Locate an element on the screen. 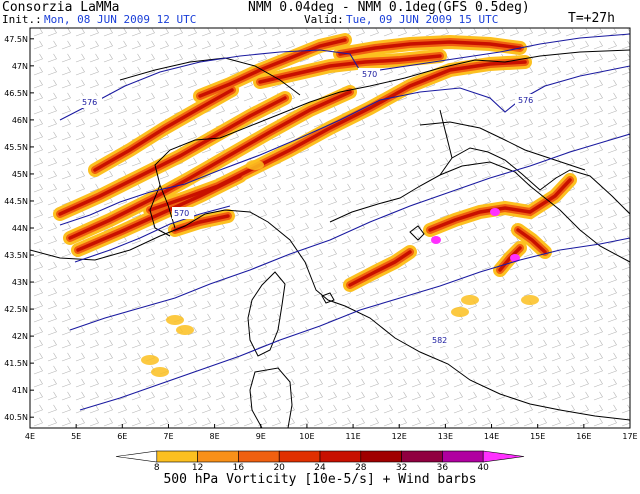  lat-label: 47.5N is located at coordinates (16, 39).